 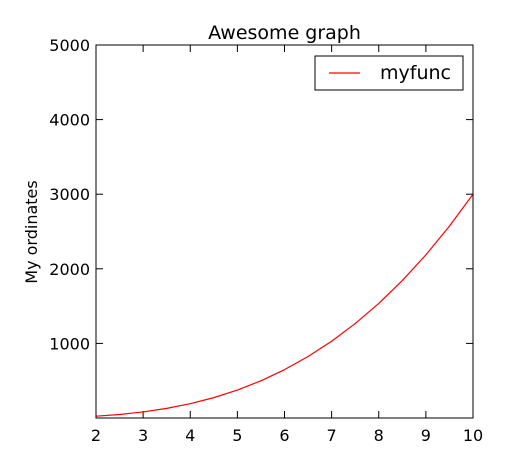 I want to click on legend: myfunc, so click(x=389, y=73).